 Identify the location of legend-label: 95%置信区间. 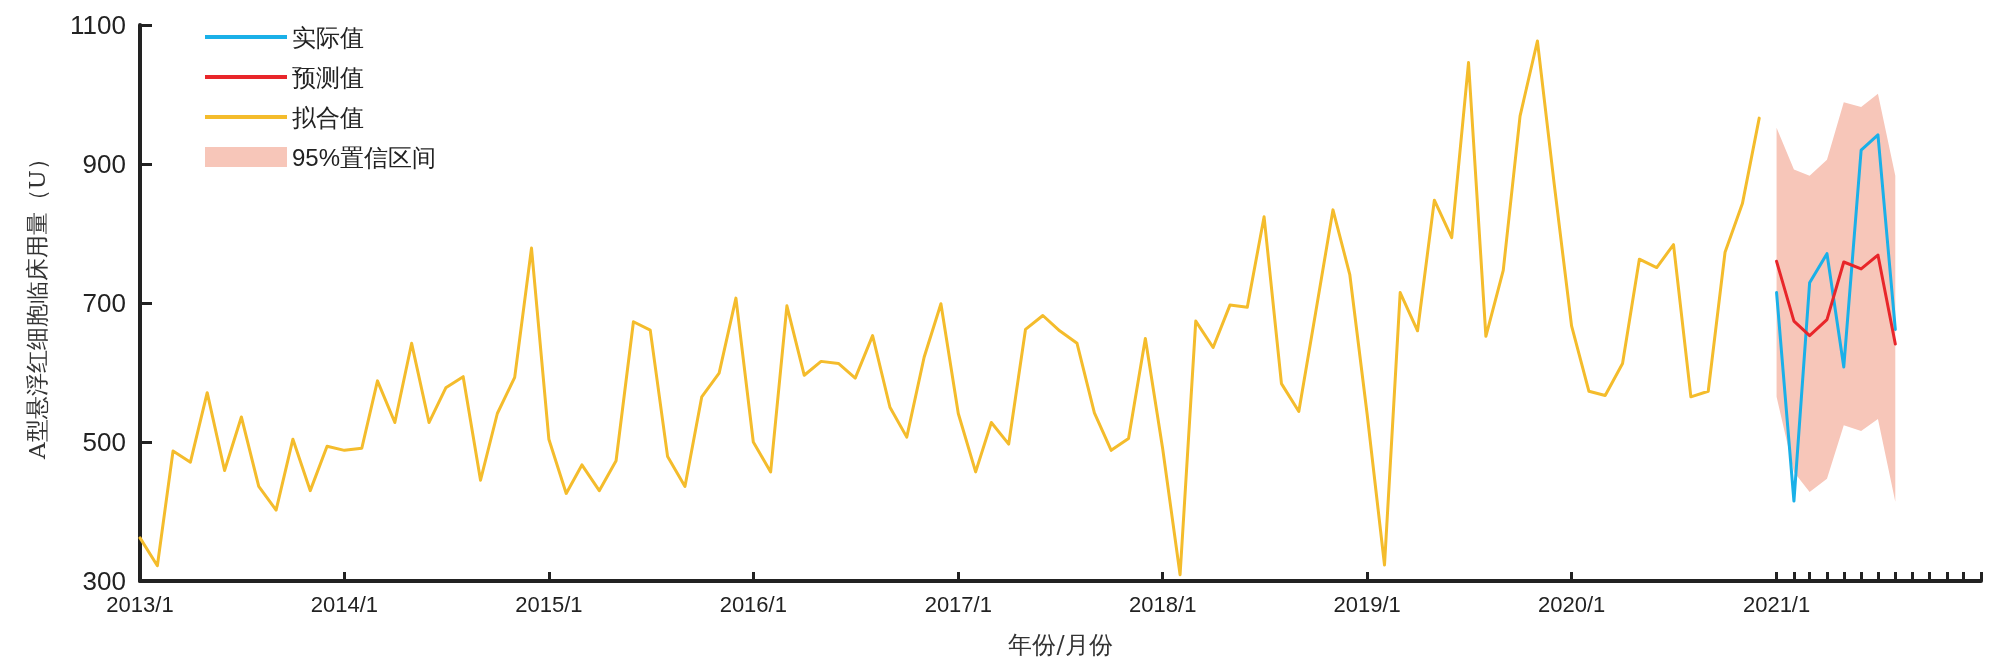
(364, 157).